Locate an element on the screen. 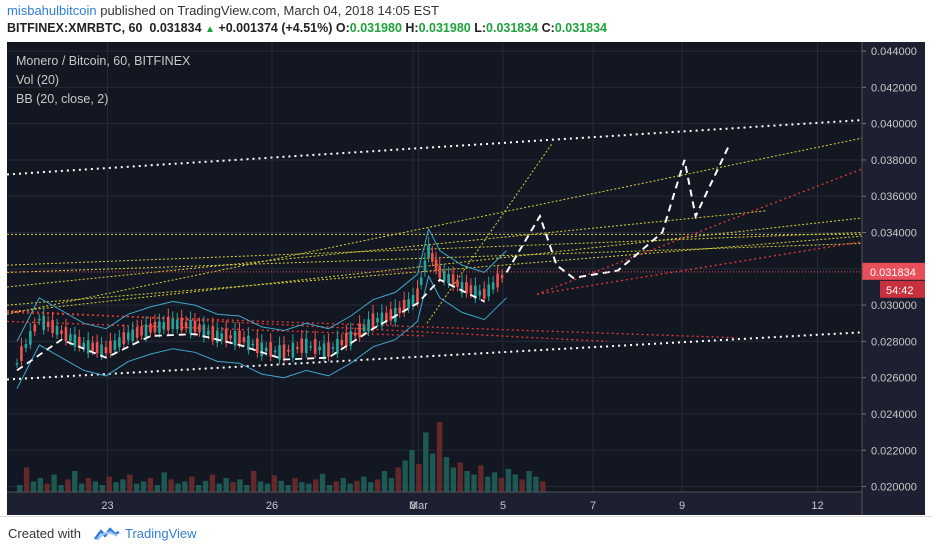 The width and height of the screenshot is (932, 551). low-label: L: is located at coordinates (480, 28).